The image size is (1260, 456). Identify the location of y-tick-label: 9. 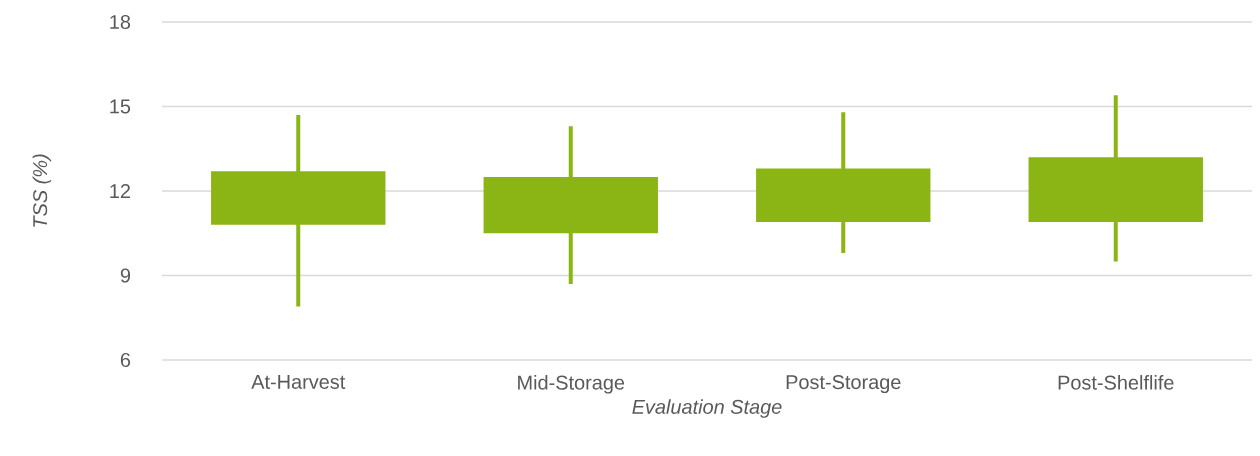
(125, 275).